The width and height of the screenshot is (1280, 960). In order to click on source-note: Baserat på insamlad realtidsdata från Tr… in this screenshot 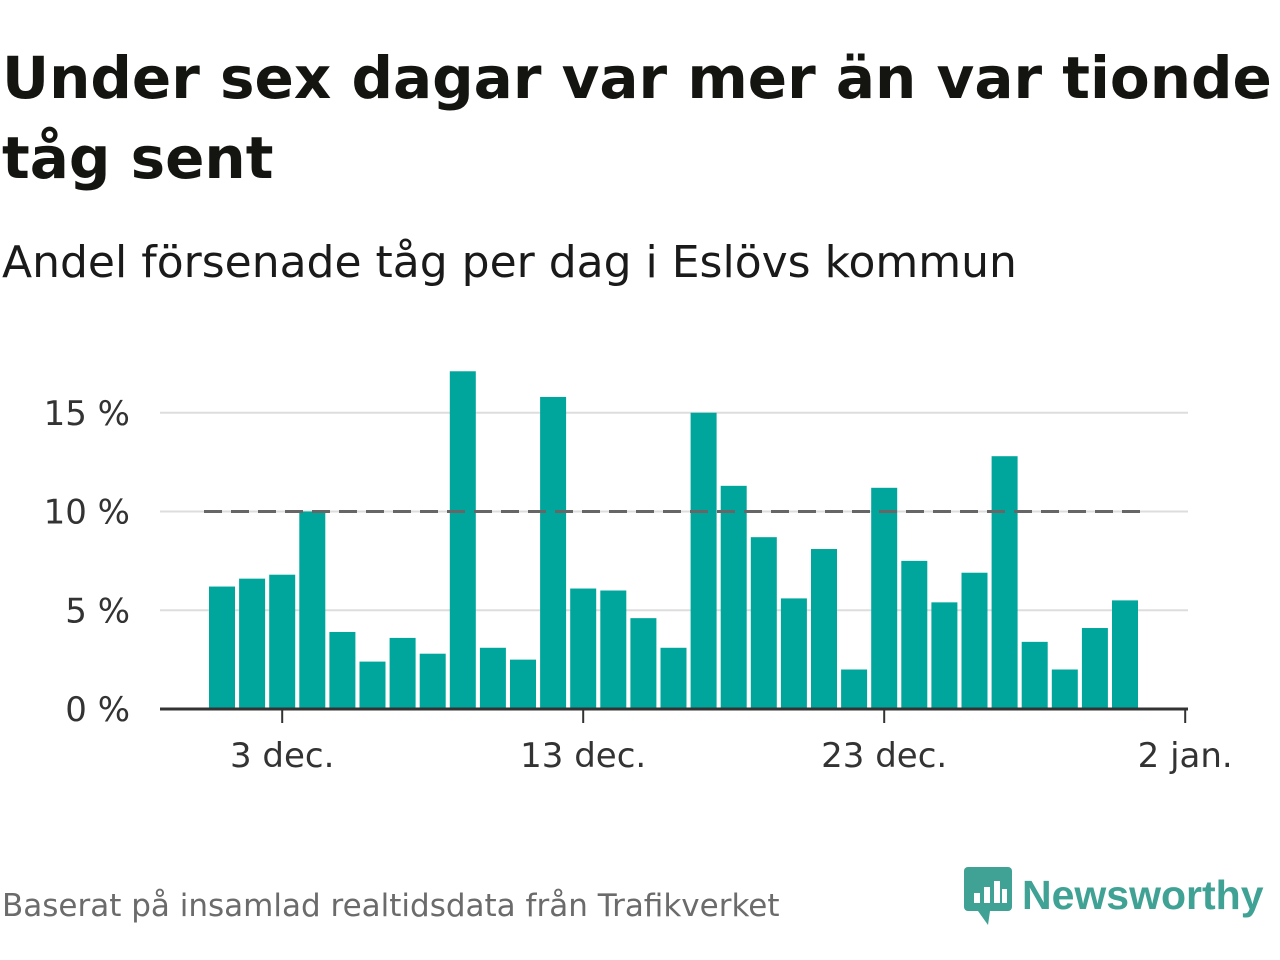, I will do `click(391, 906)`.